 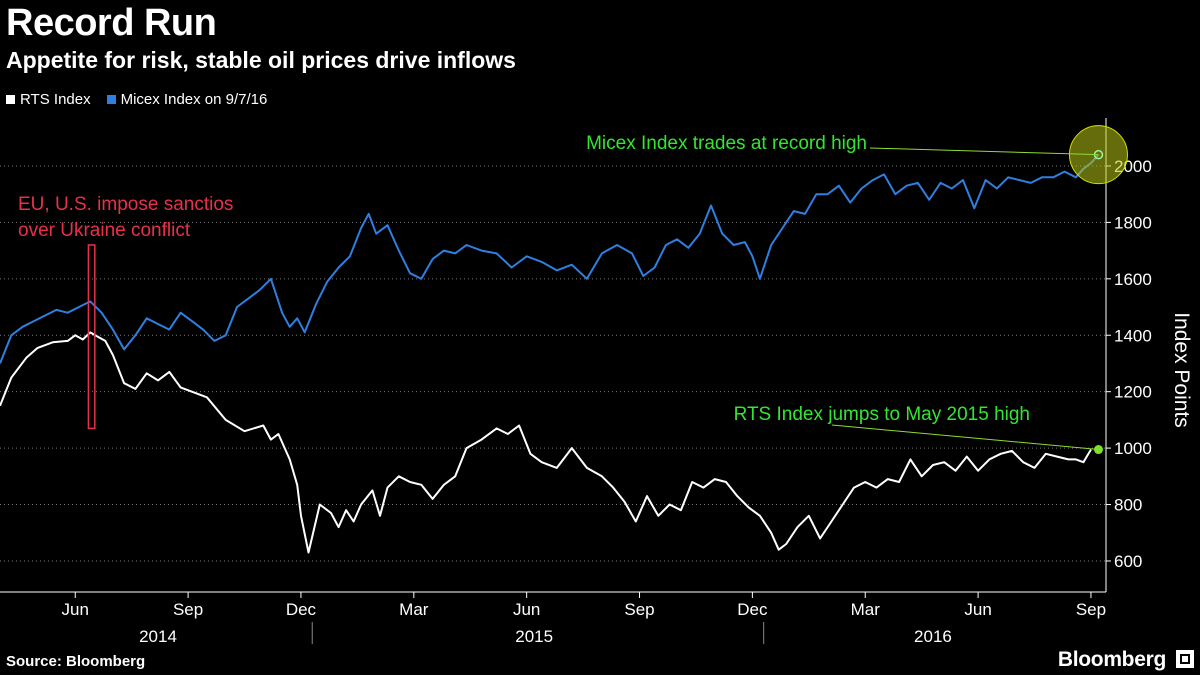 I want to click on legend-swatch-micex, so click(x=111, y=99).